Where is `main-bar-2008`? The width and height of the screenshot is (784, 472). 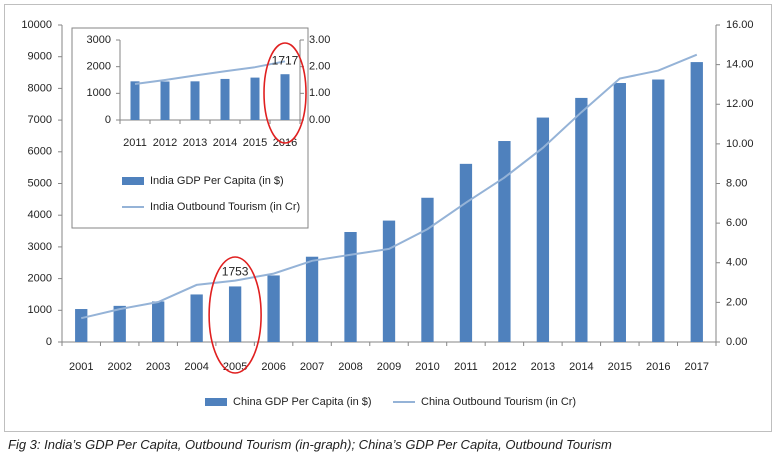 main-bar-2008 is located at coordinates (350, 287).